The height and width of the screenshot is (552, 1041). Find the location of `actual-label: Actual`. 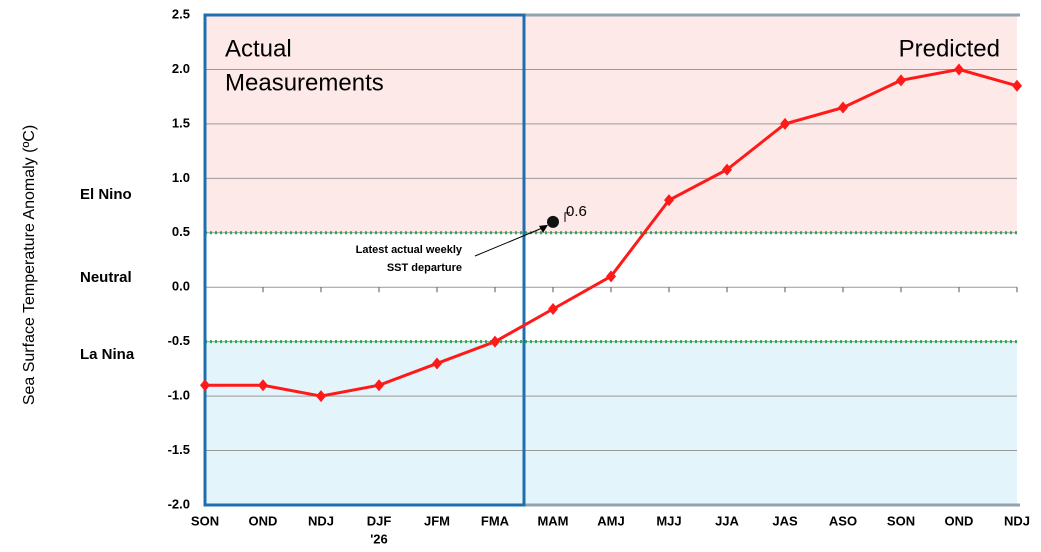

actual-label: Actual is located at coordinates (258, 48).